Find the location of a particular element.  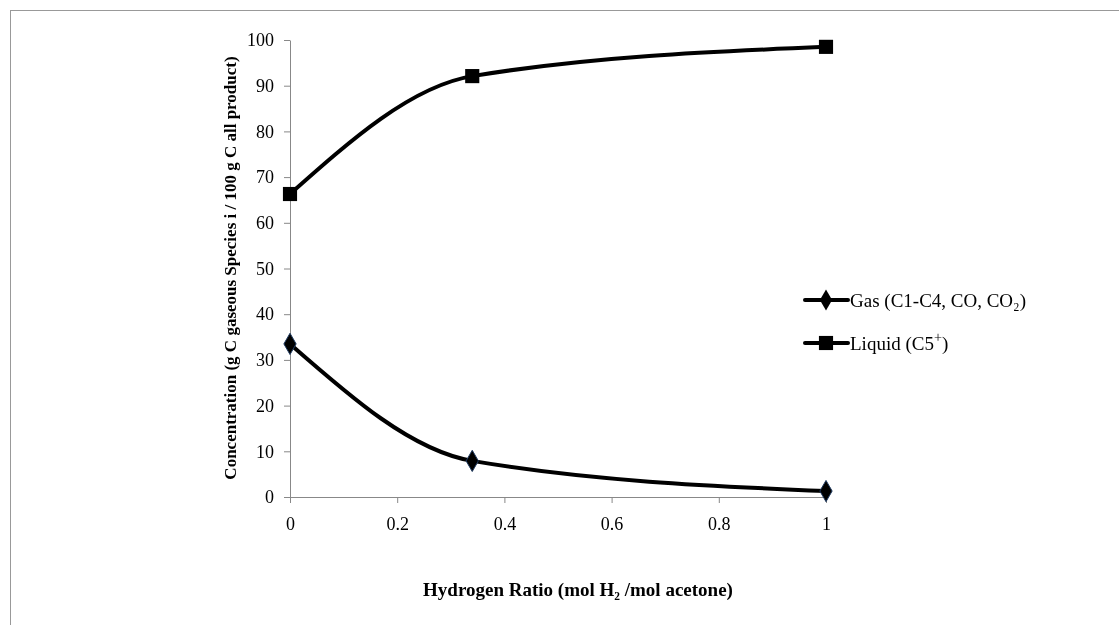

y-tick-label: 50 is located at coordinates (265, 268).